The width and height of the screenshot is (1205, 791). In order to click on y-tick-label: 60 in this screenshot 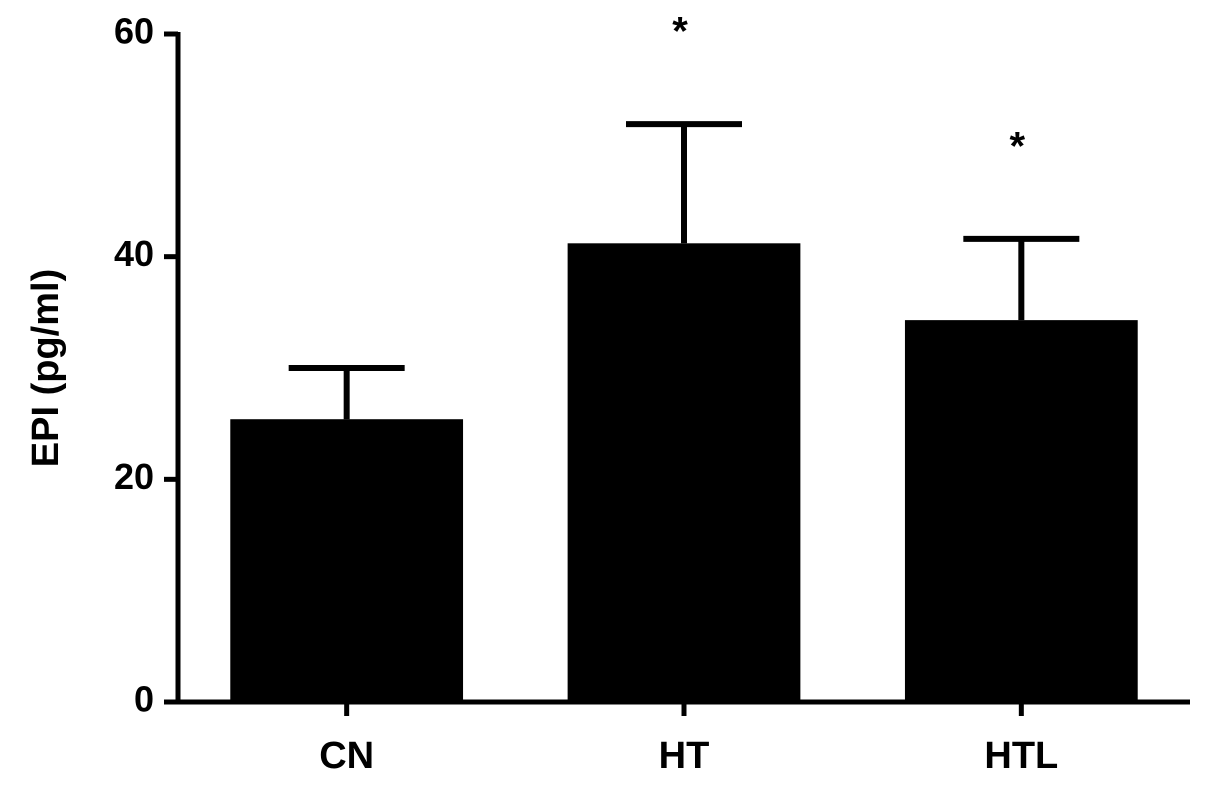, I will do `click(134, 31)`.